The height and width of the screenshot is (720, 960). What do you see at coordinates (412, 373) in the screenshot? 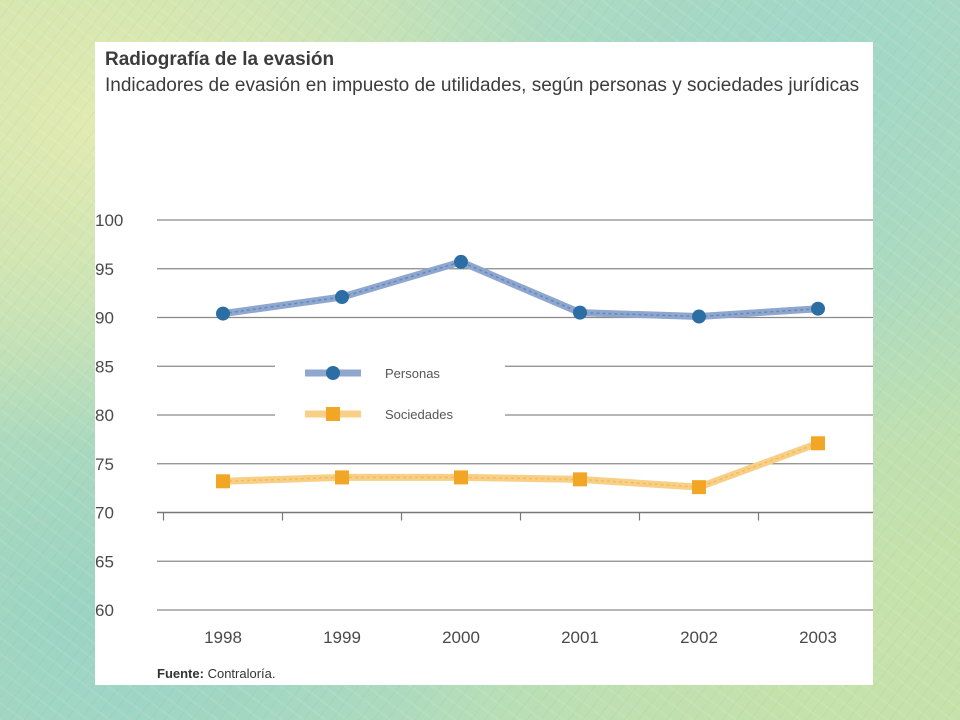
I see `legend-label: Personas` at bounding box center [412, 373].